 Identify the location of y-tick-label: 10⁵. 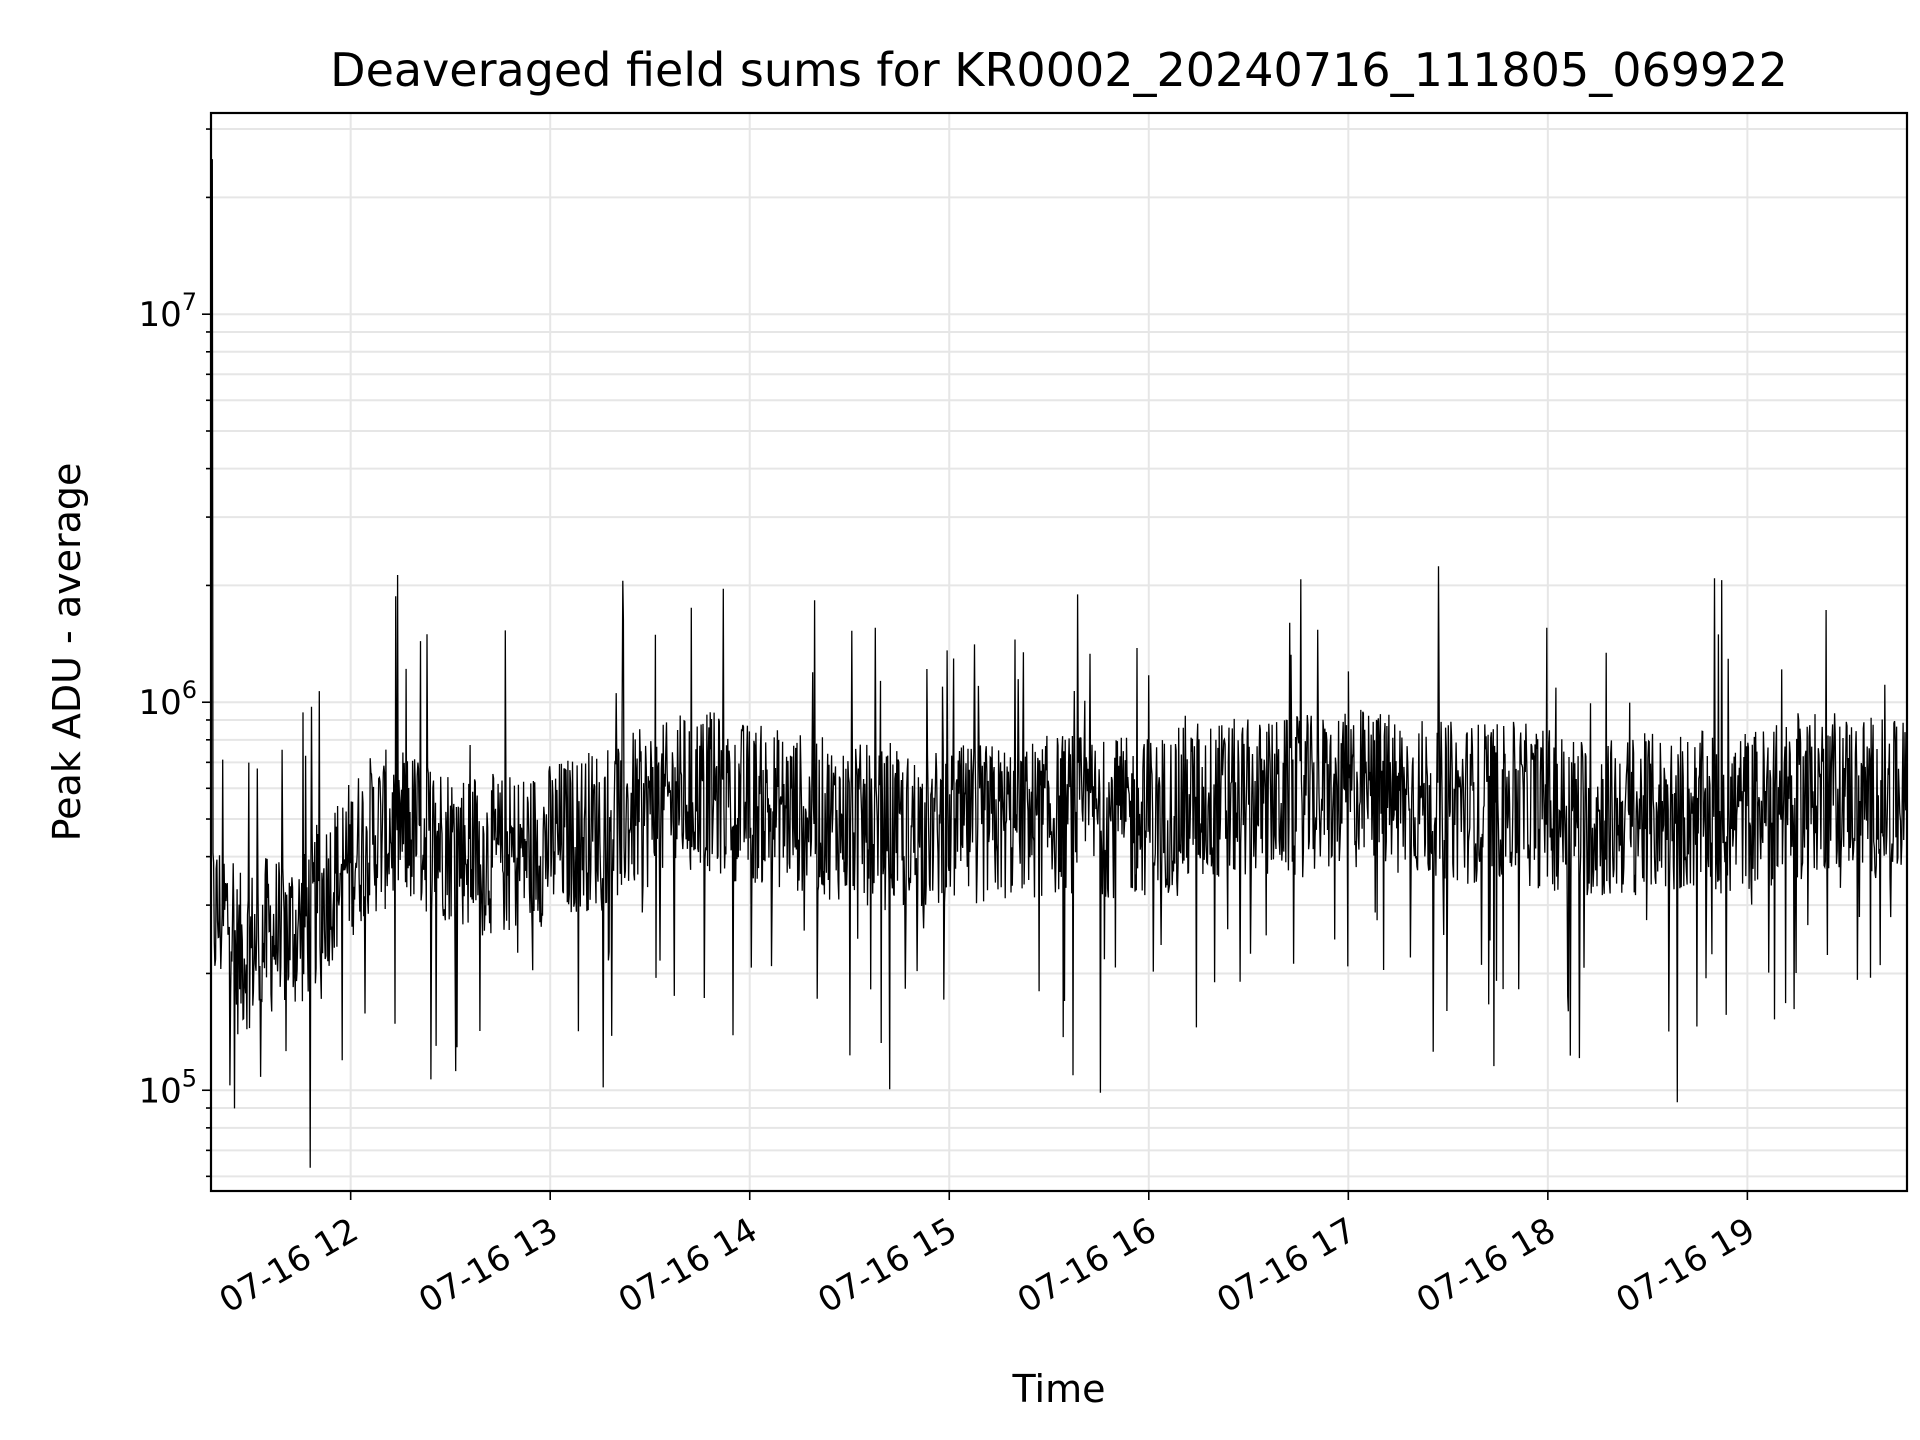
(167, 1087).